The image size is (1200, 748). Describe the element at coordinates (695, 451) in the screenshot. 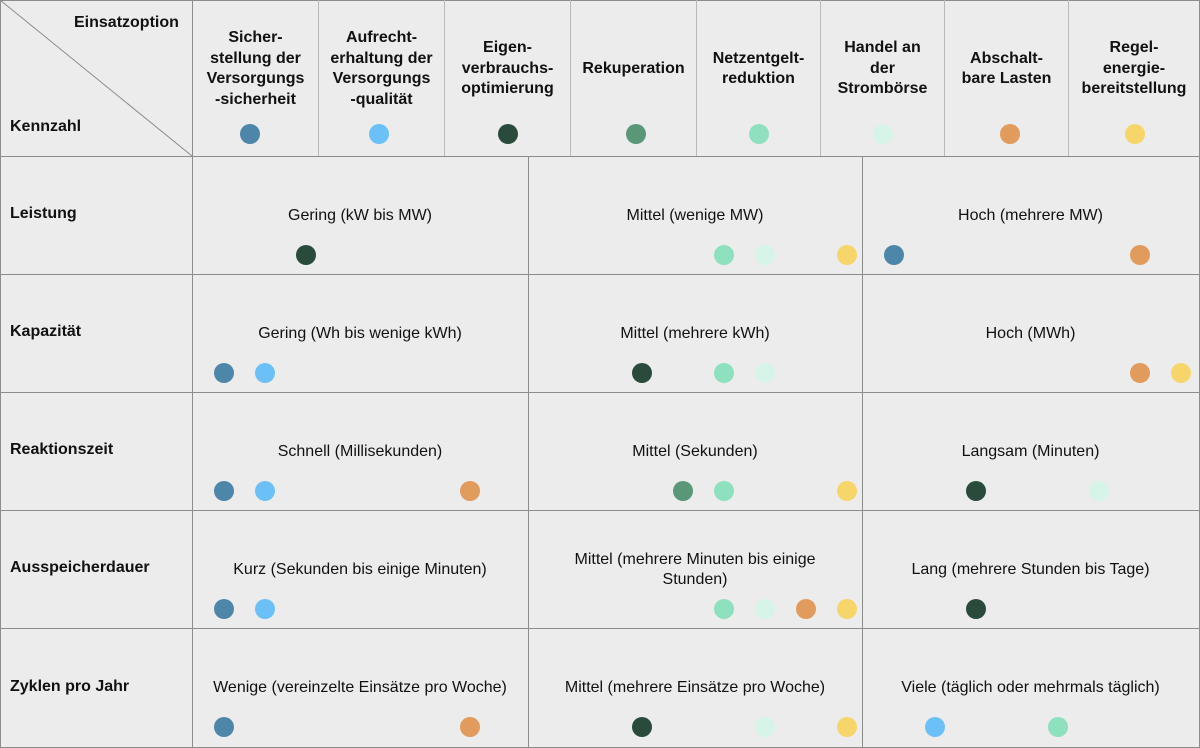

I see `criterion-value-text: Mittel (Sekunden)` at that location.